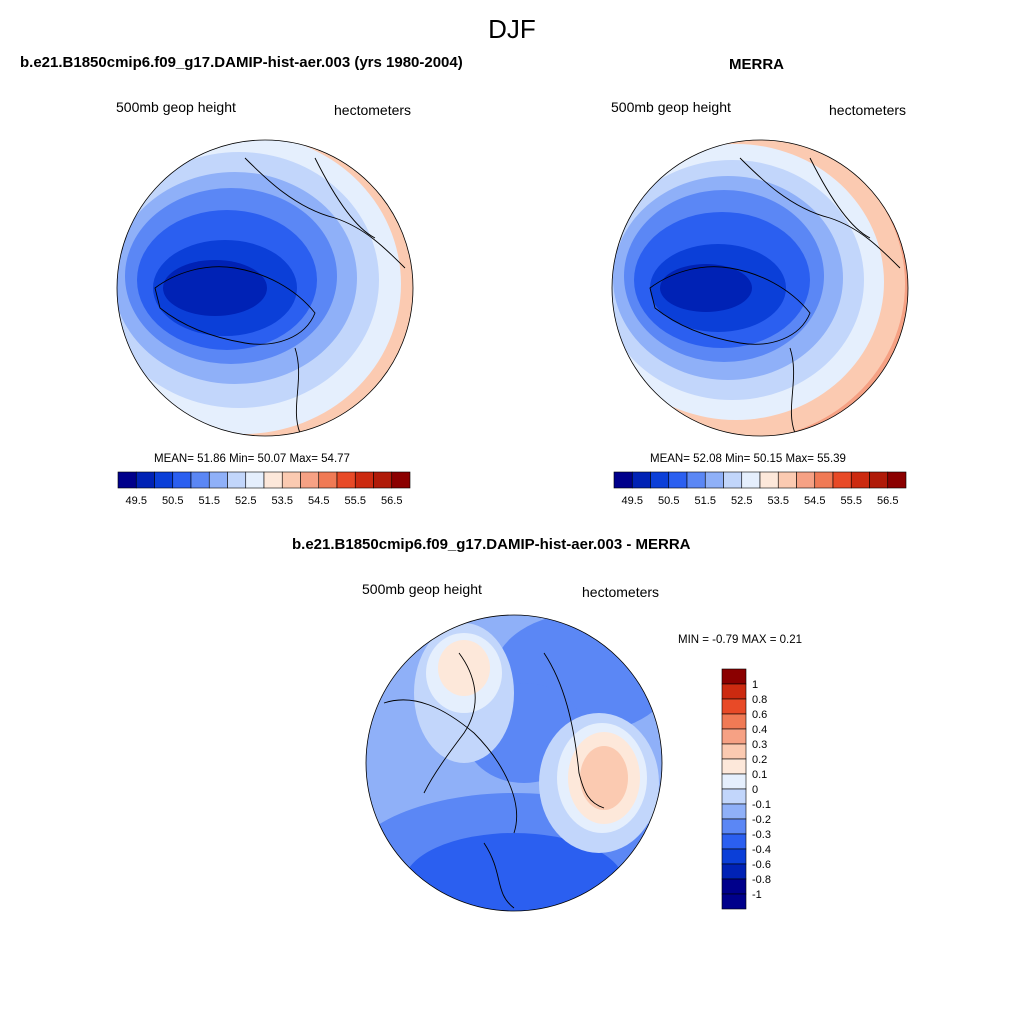 The height and width of the screenshot is (1024, 1024). What do you see at coordinates (265, 288) in the screenshot?
I see `panel-1-map` at bounding box center [265, 288].